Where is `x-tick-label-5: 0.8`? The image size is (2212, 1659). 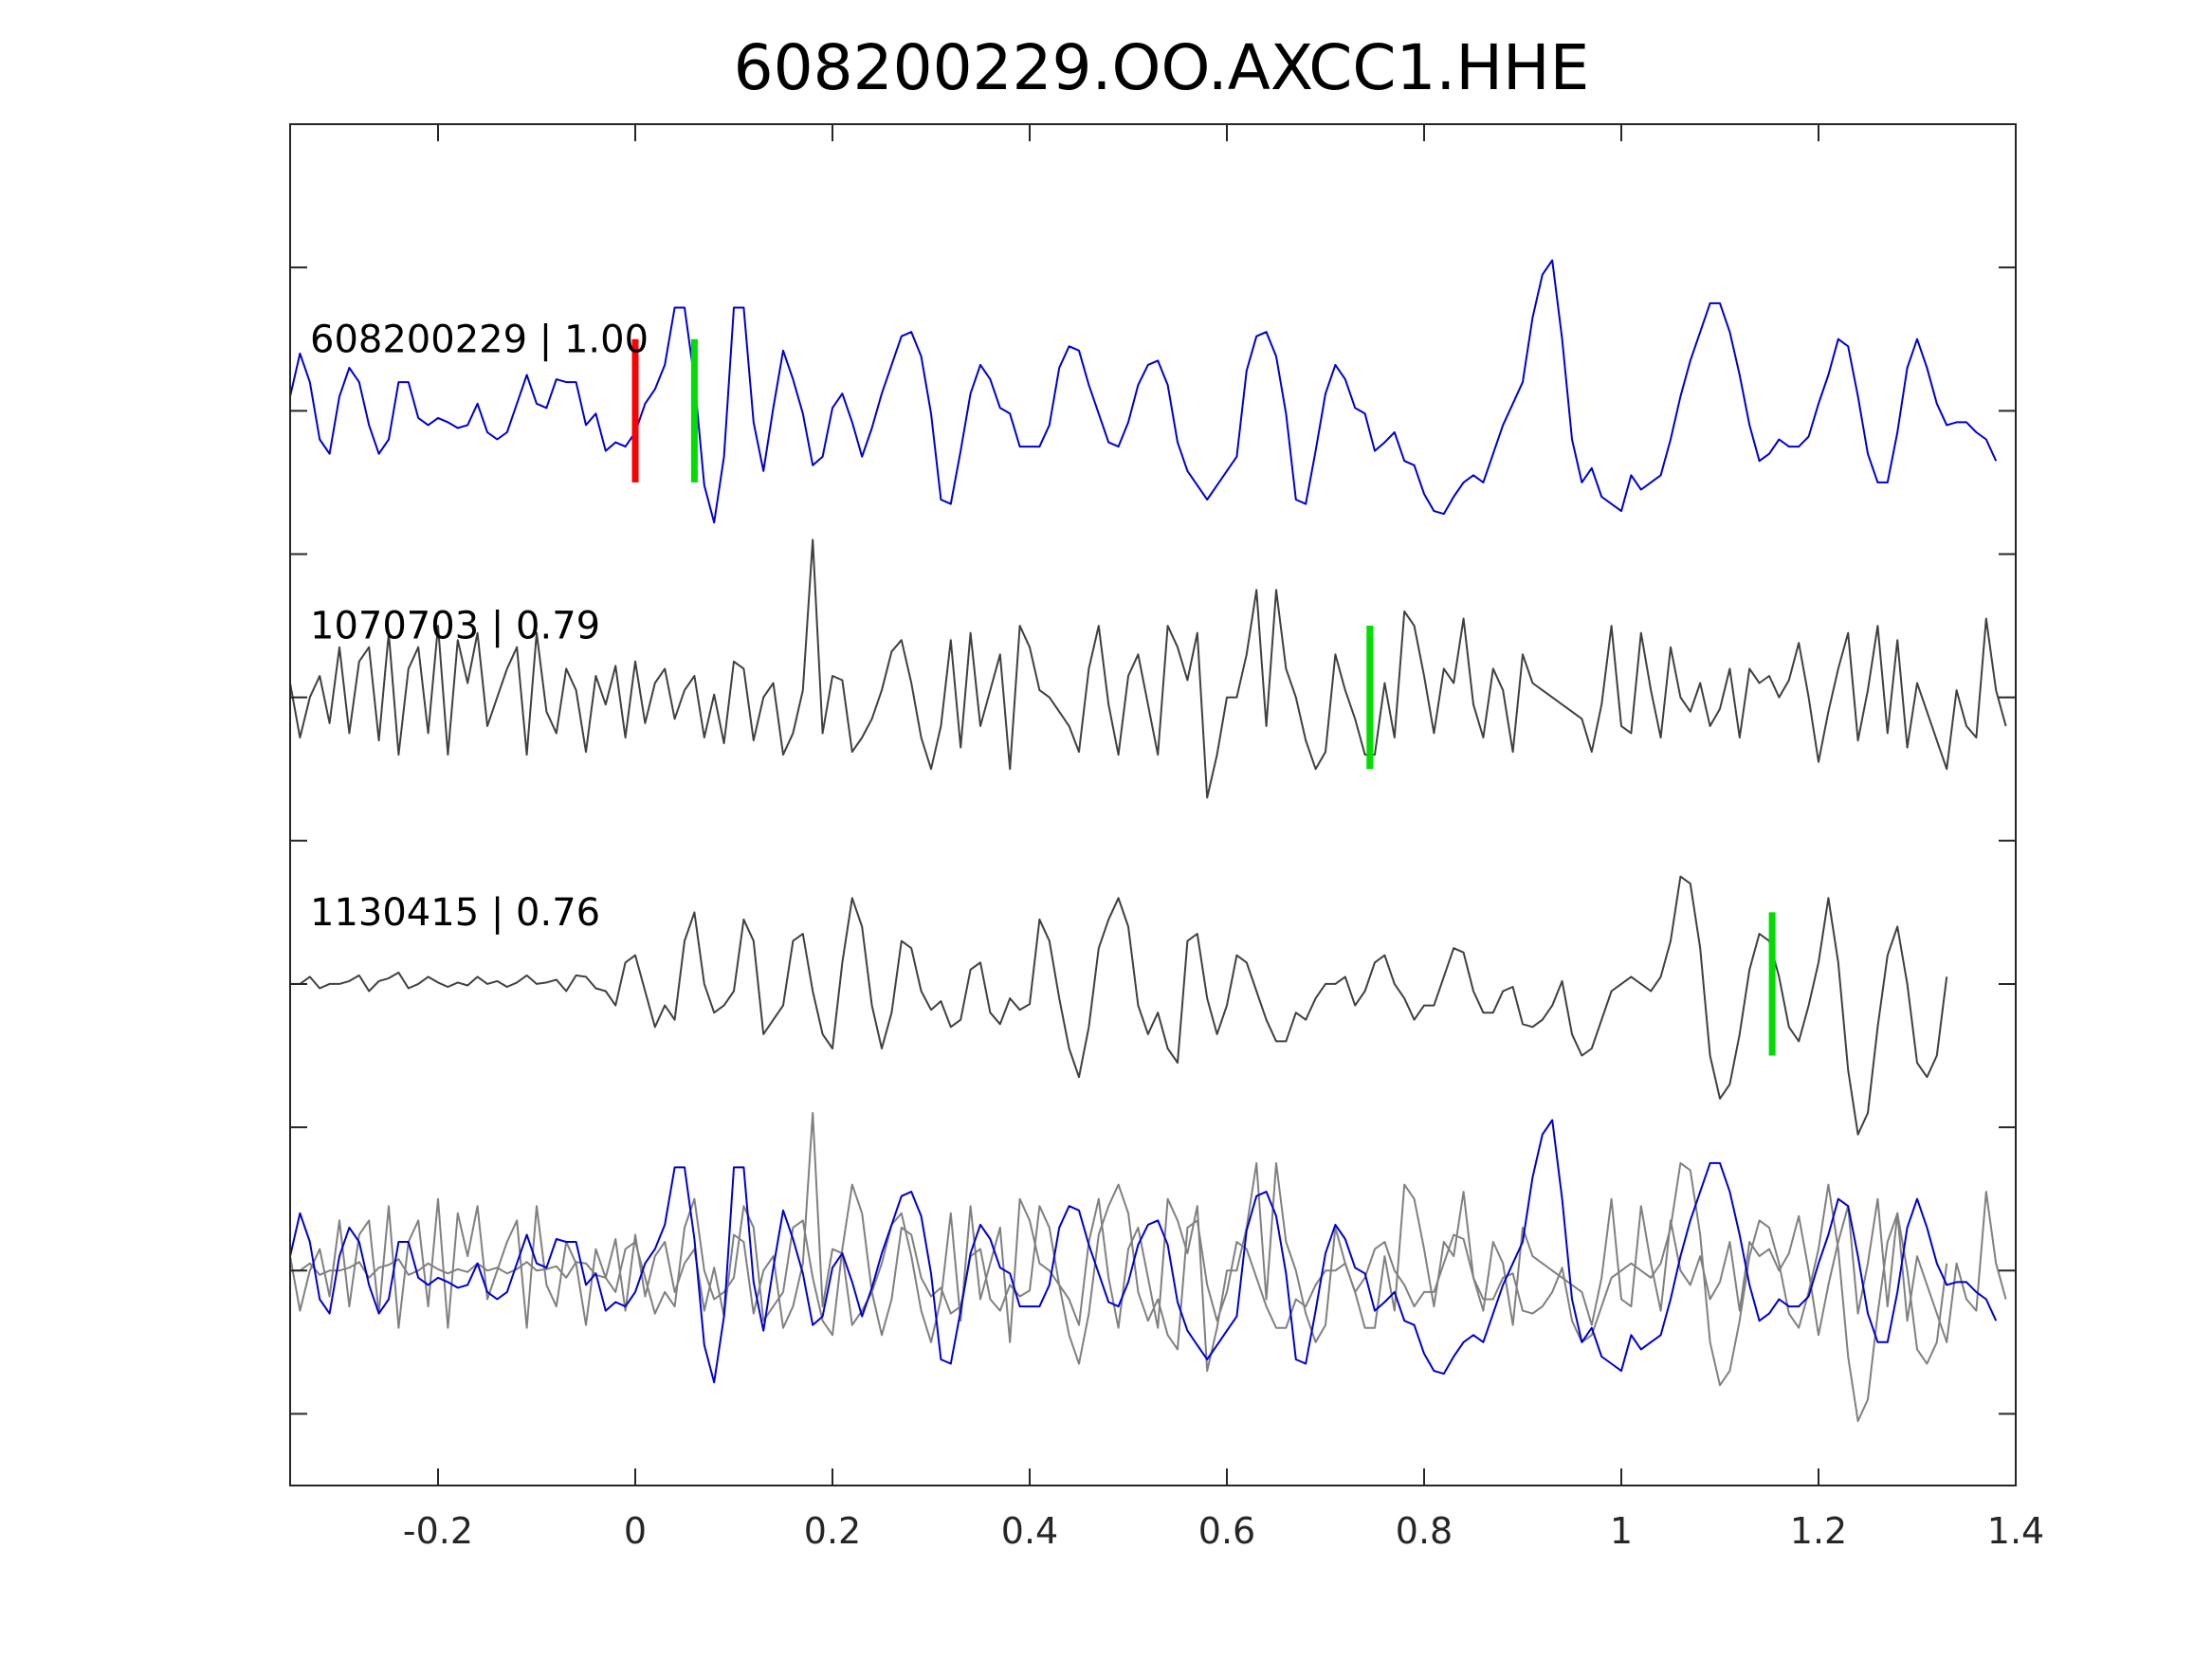
x-tick-label-5: 0.8 is located at coordinates (1424, 1531).